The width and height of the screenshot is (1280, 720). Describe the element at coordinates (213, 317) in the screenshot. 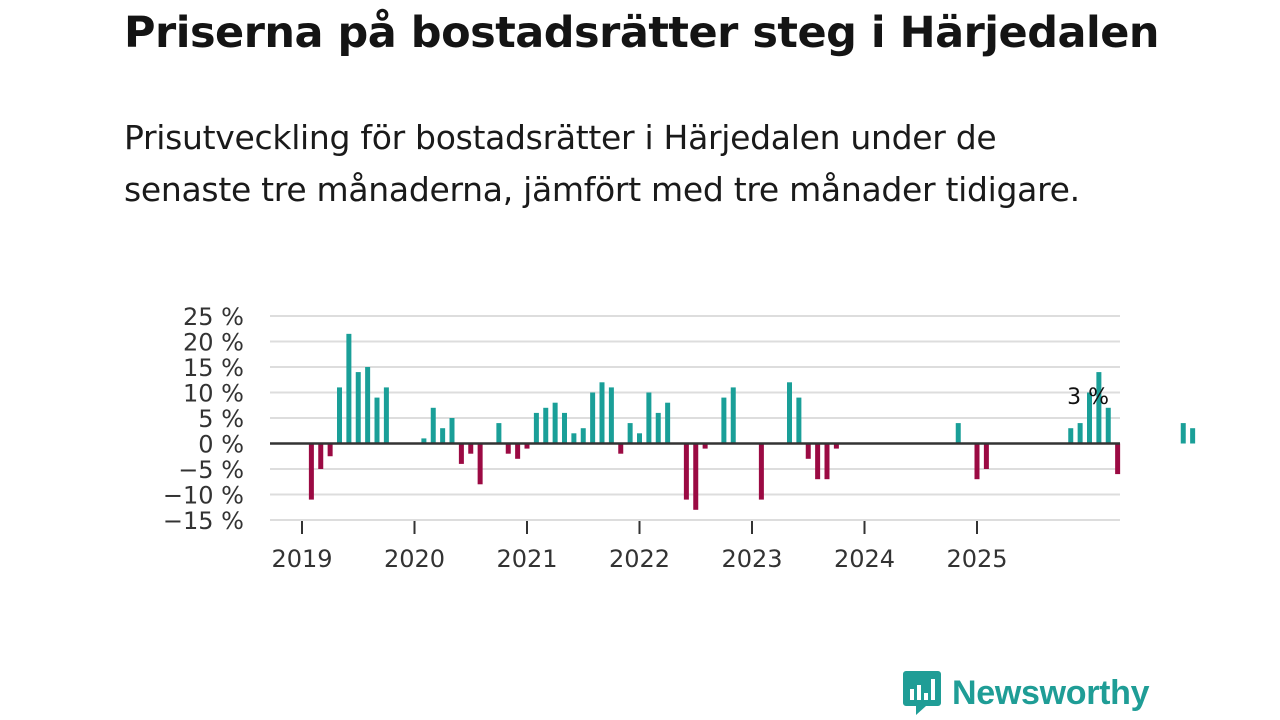

I see `y-tick-label: 25 %` at that location.